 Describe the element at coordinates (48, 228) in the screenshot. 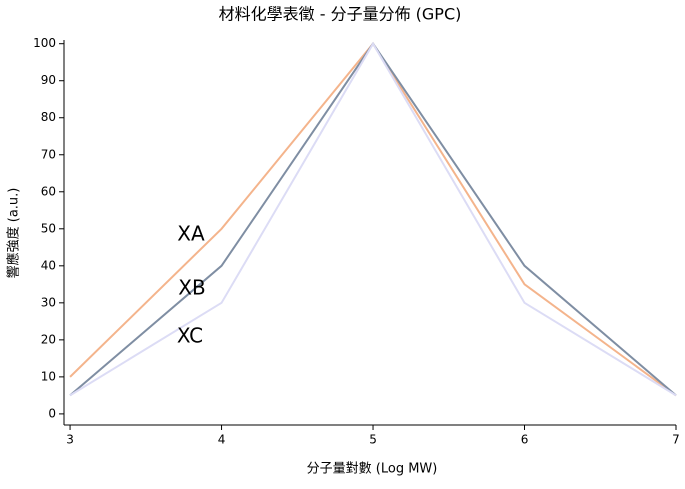

I see `y-tick-label: 50` at that location.